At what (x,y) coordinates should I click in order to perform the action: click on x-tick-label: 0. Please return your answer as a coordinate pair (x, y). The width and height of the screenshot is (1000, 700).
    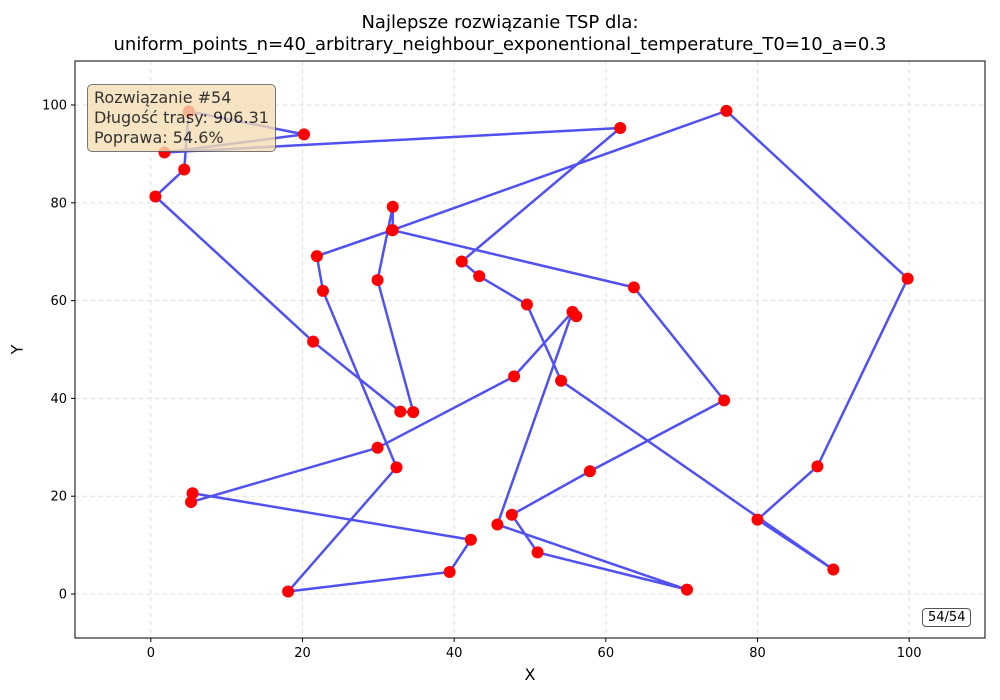
    Looking at the image, I should click on (151, 653).